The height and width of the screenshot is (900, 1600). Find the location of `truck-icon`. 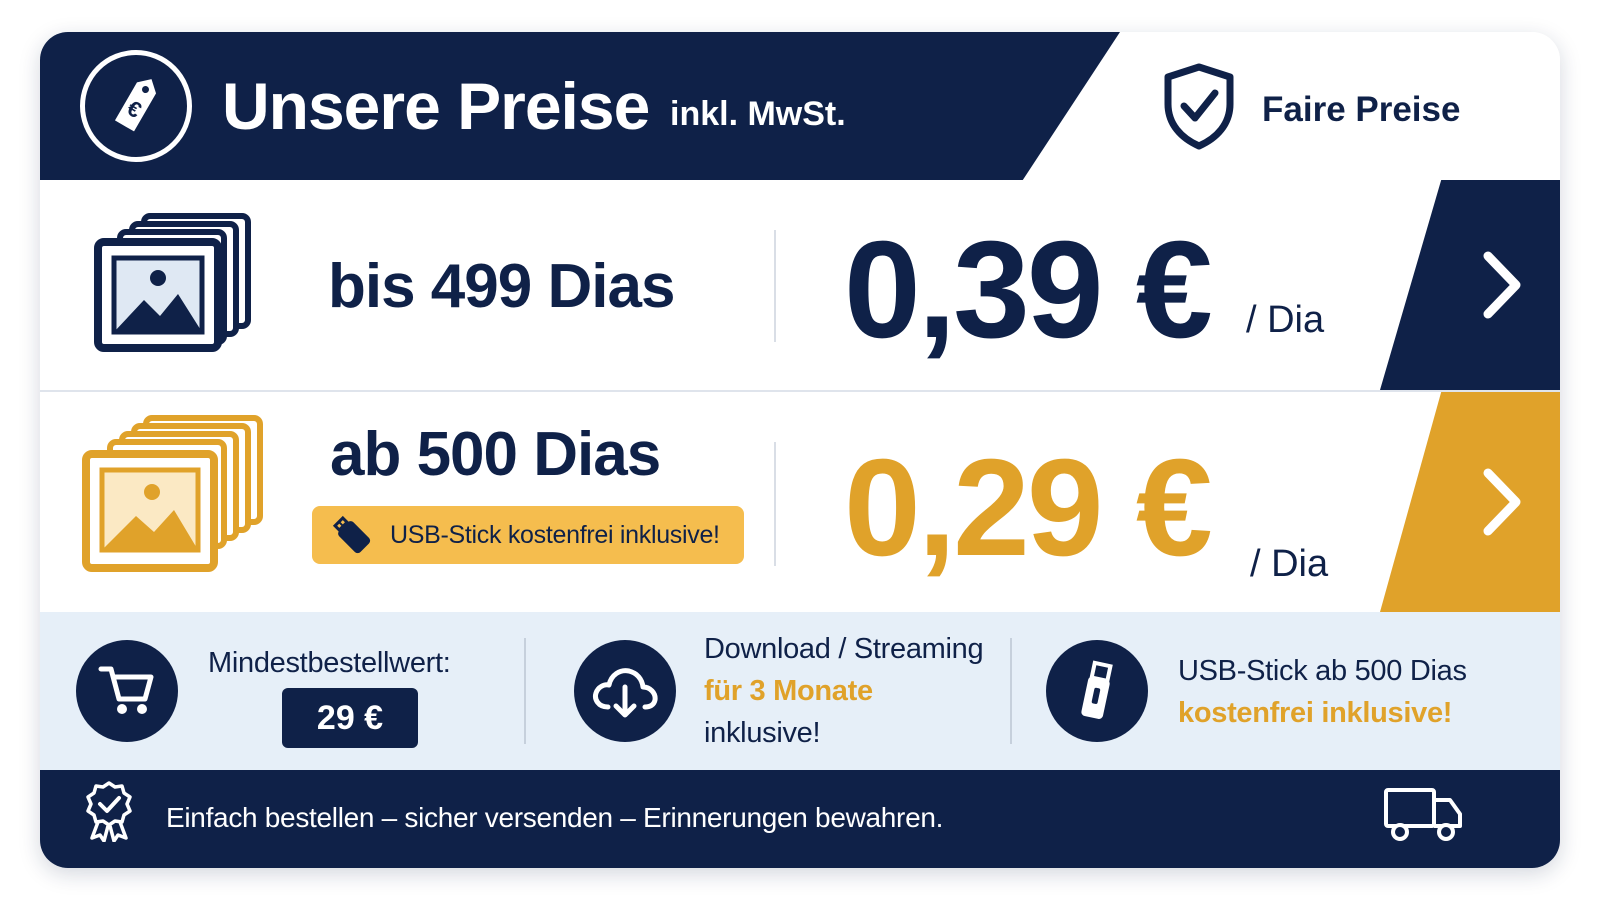

truck-icon is located at coordinates (1424, 816).